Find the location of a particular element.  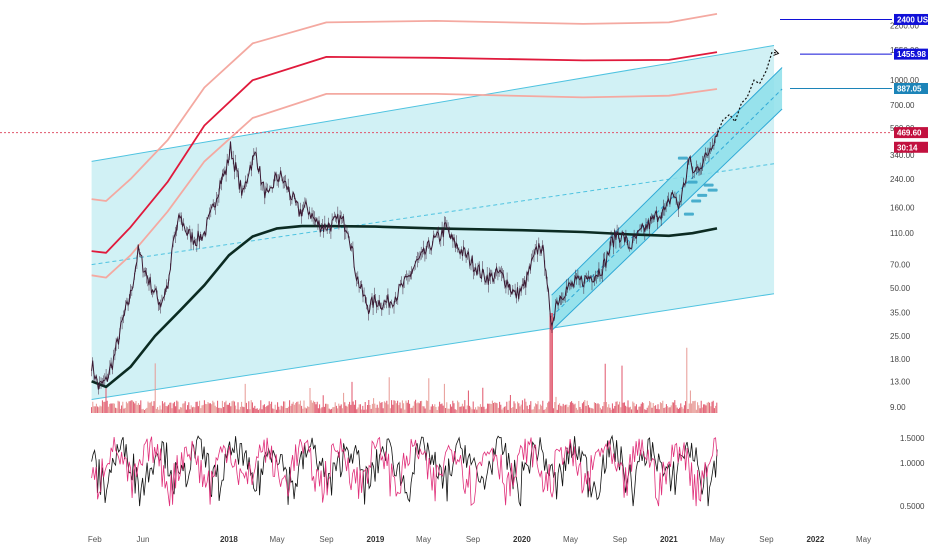

steep-channel-fill is located at coordinates (667, 199).